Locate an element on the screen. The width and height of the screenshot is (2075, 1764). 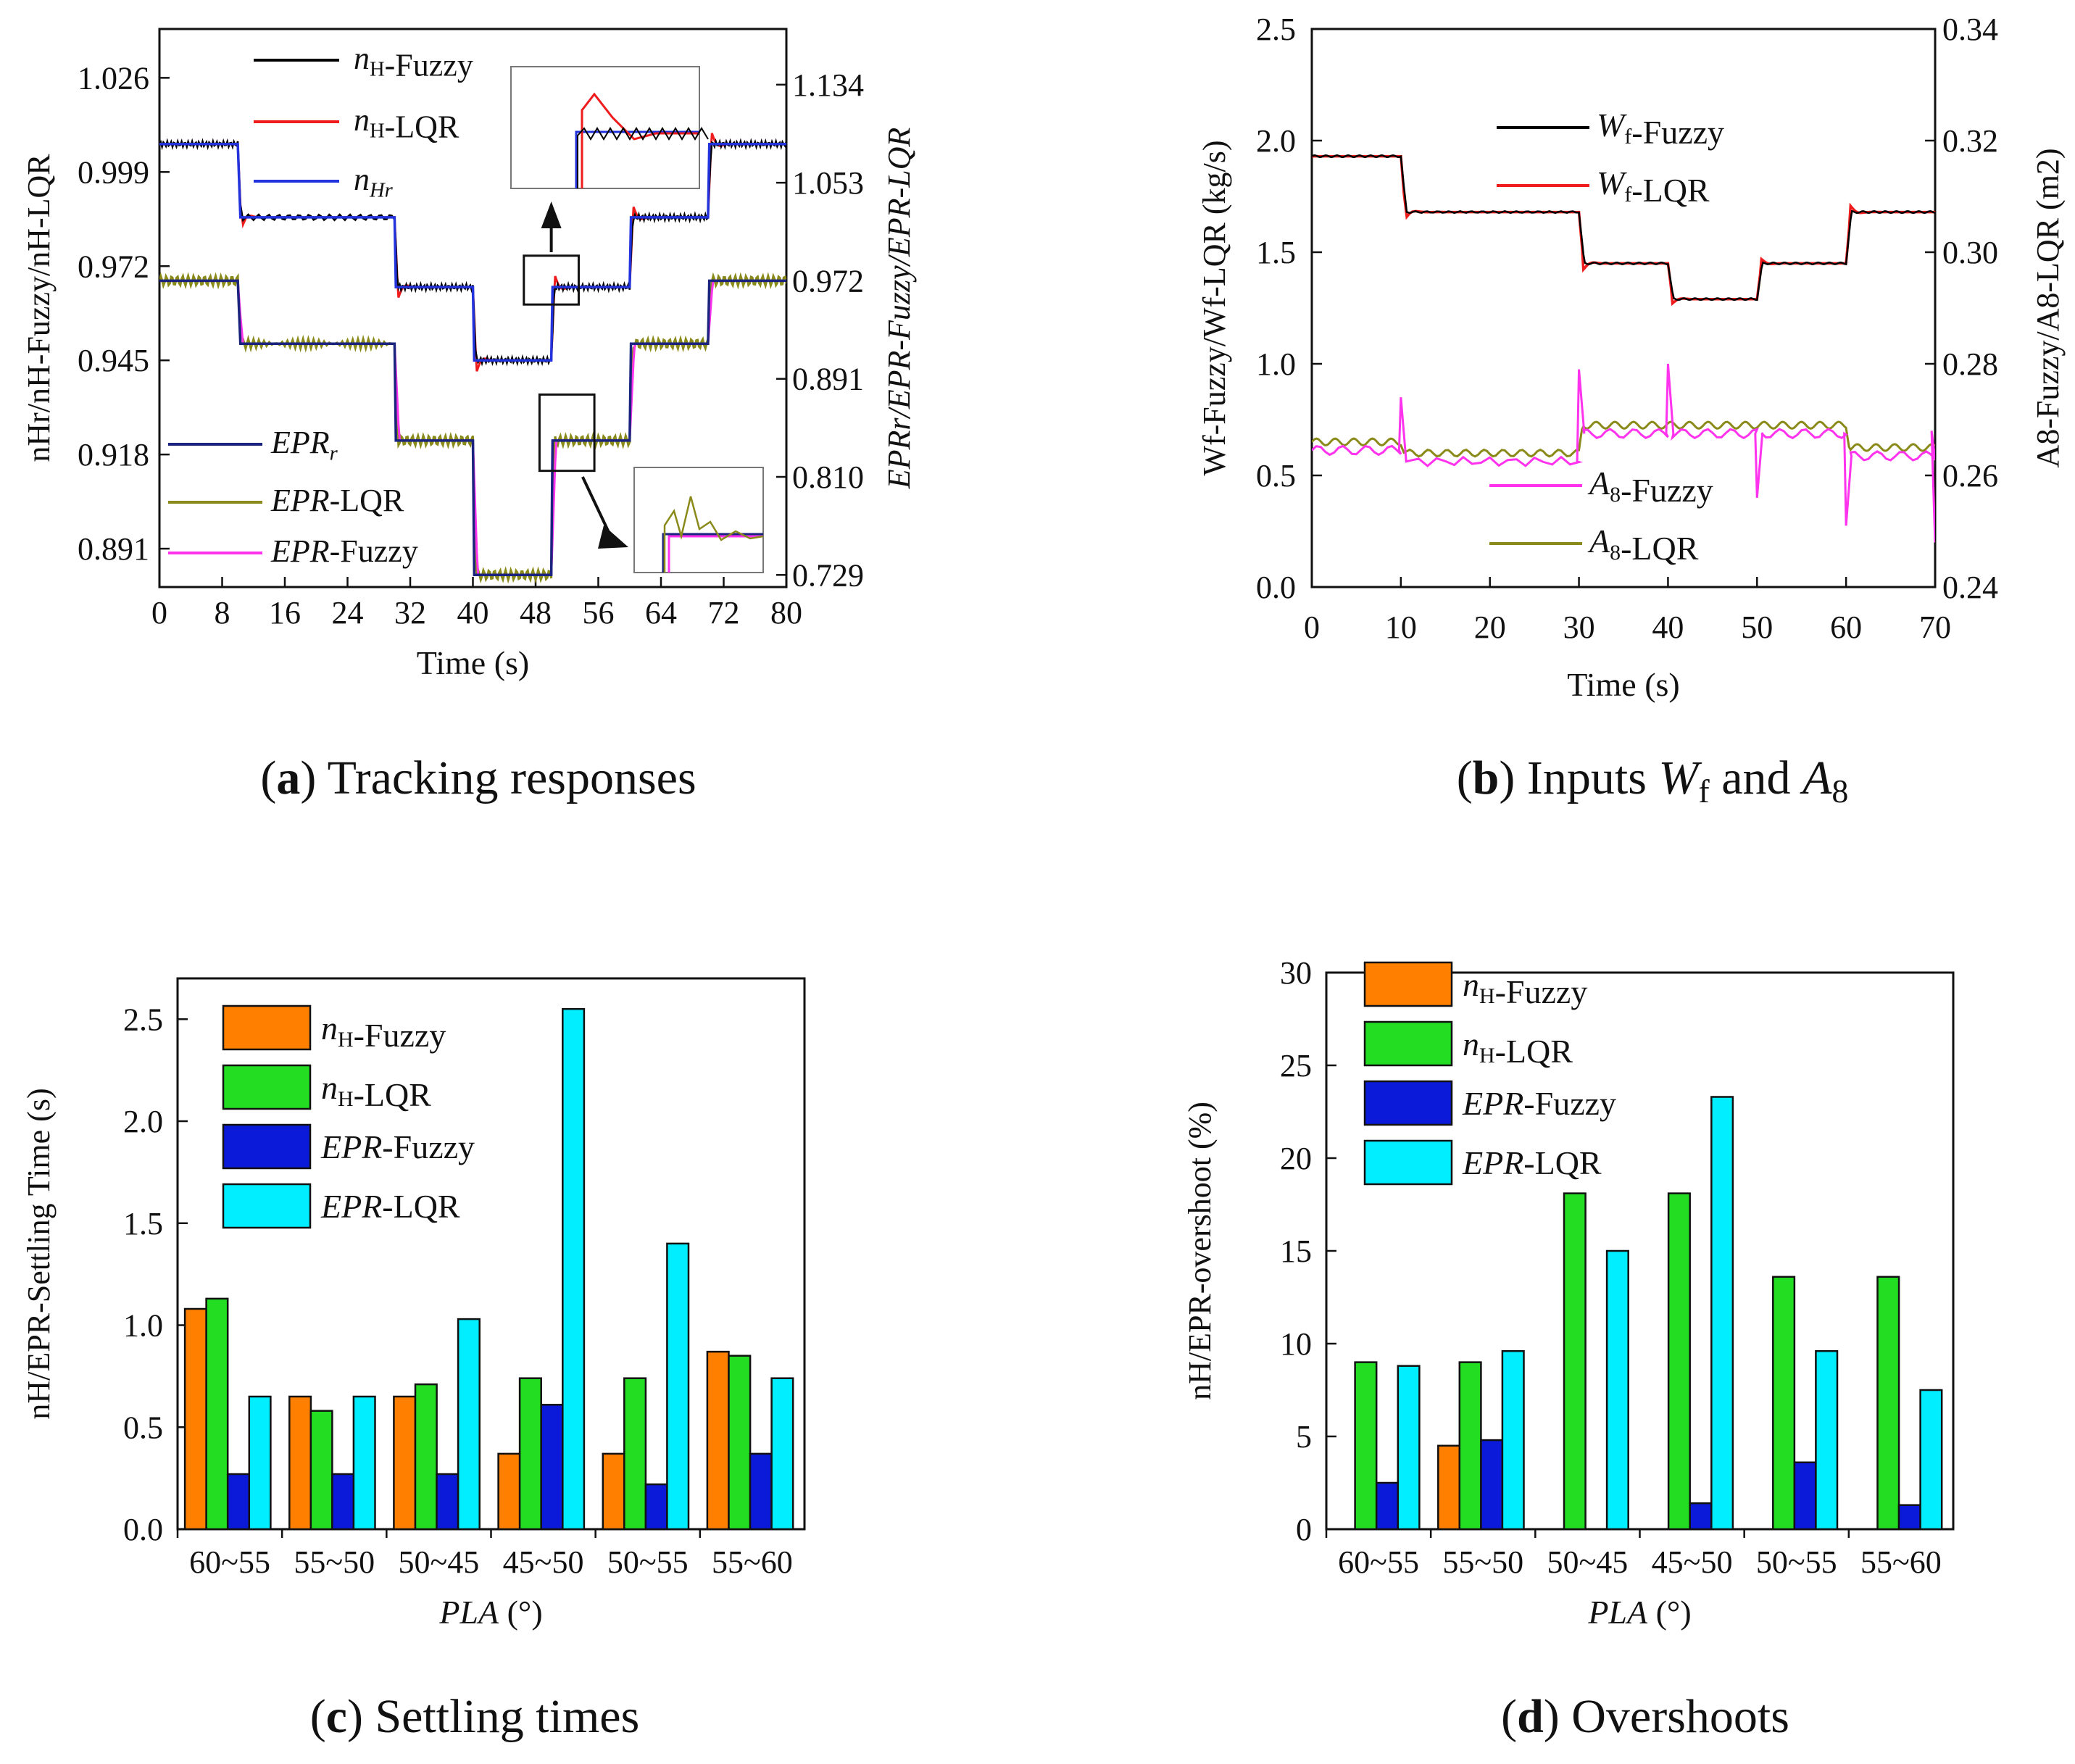
legend-label-b: A8-Fuzzy is located at coordinates (1650, 487).